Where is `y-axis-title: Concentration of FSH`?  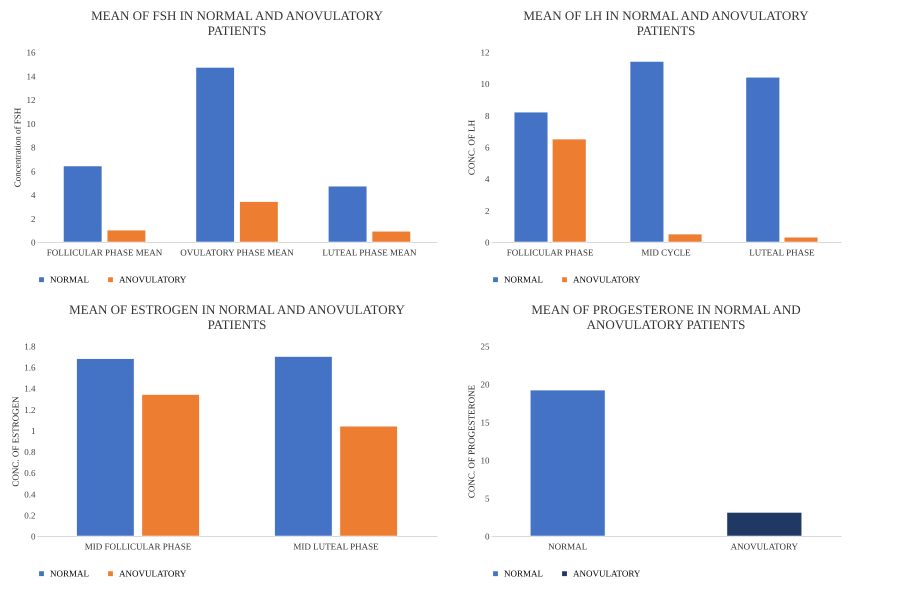 y-axis-title: Concentration of FSH is located at coordinates (17, 147).